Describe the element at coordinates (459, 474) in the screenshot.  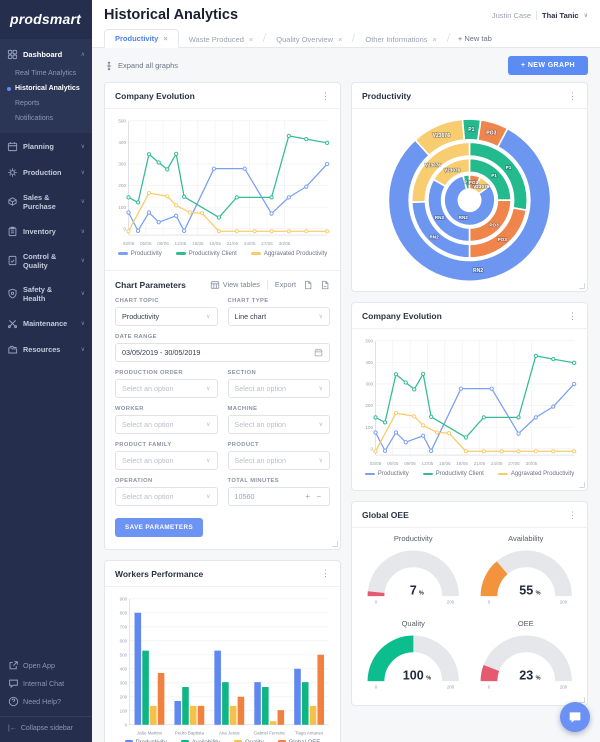
I see `legend-label: Productivity Client` at that location.